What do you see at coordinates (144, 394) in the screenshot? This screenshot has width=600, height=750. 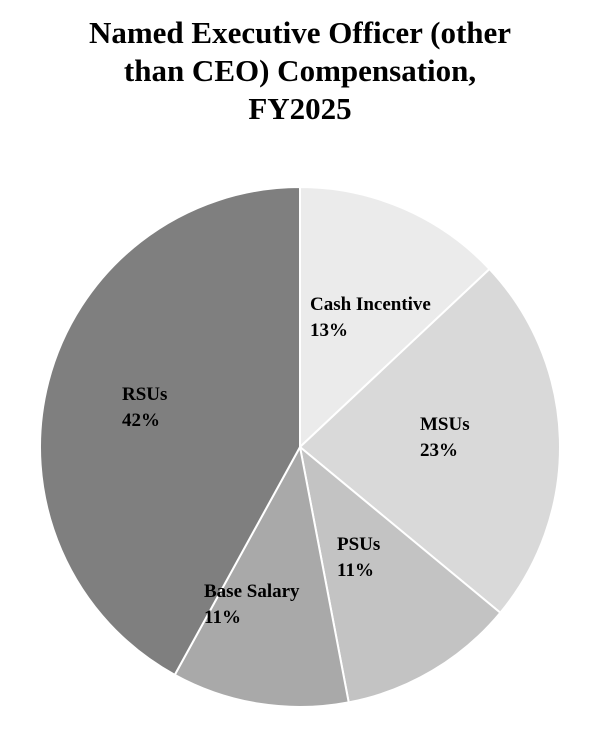 I see `slice-name-rsus: RSUs` at bounding box center [144, 394].